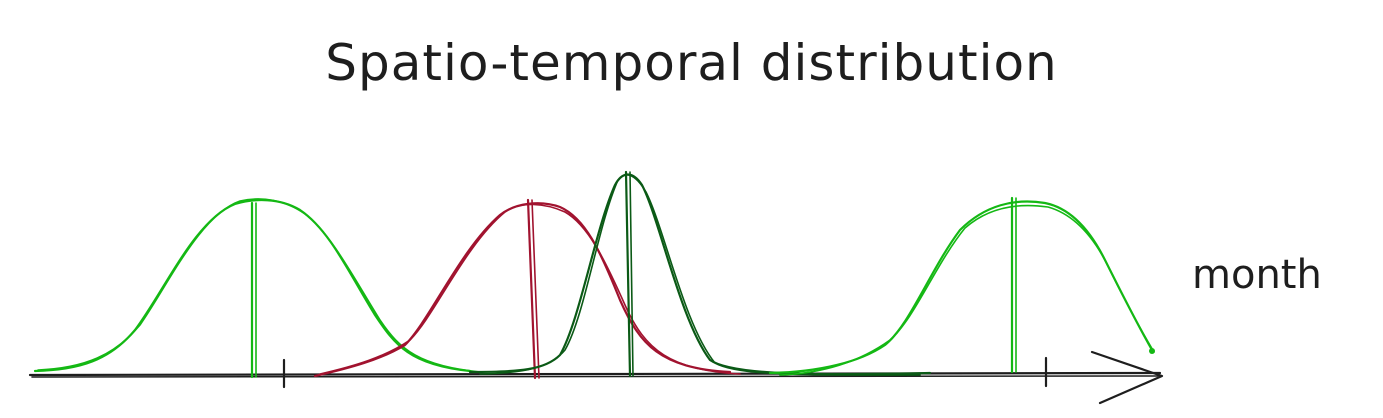 The image size is (1383, 418). I want to click on crimson-curve, so click(527, 289).